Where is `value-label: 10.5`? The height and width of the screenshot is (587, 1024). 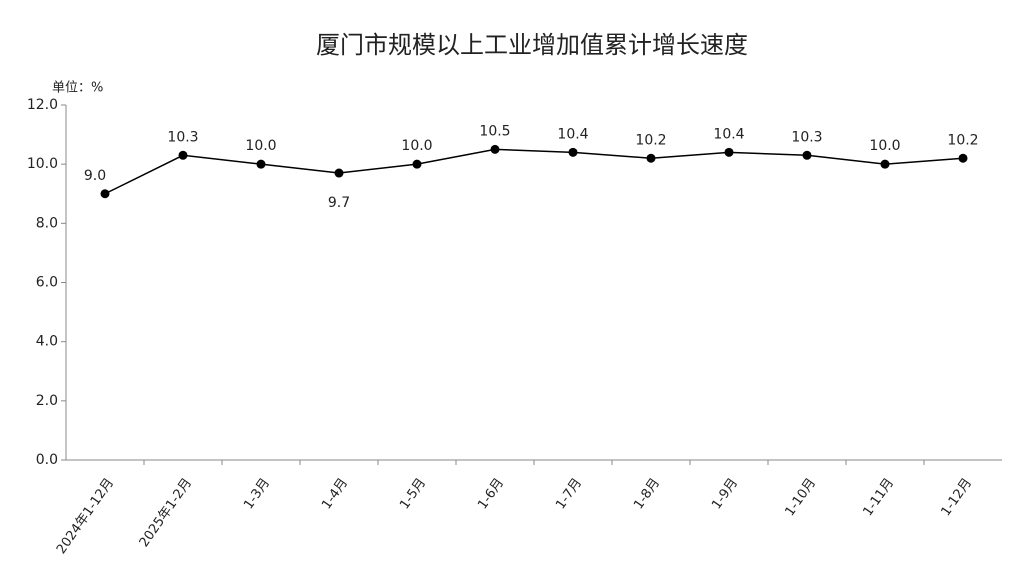
value-label: 10.5 is located at coordinates (494, 131).